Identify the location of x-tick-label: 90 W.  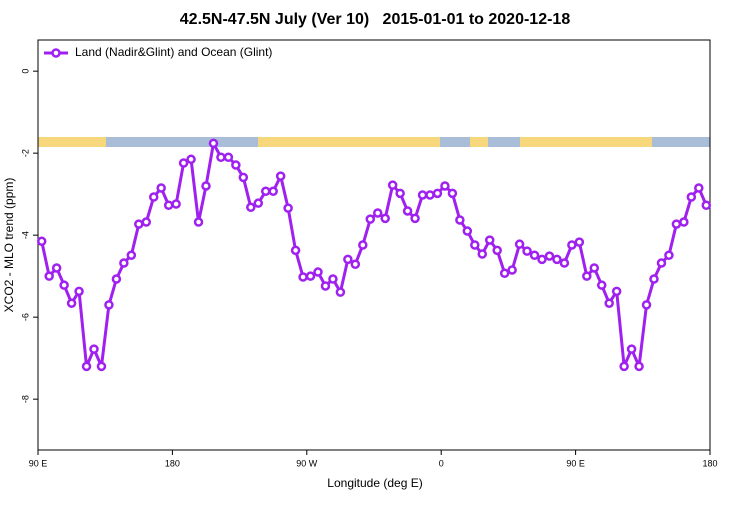
(307, 463).